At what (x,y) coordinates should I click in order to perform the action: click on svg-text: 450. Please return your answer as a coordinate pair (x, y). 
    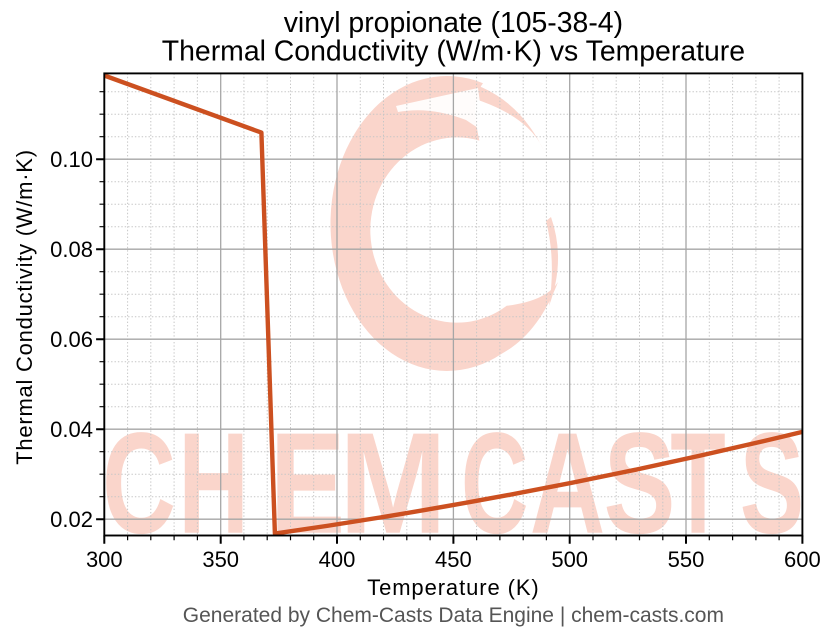
    Looking at the image, I should click on (453, 559).